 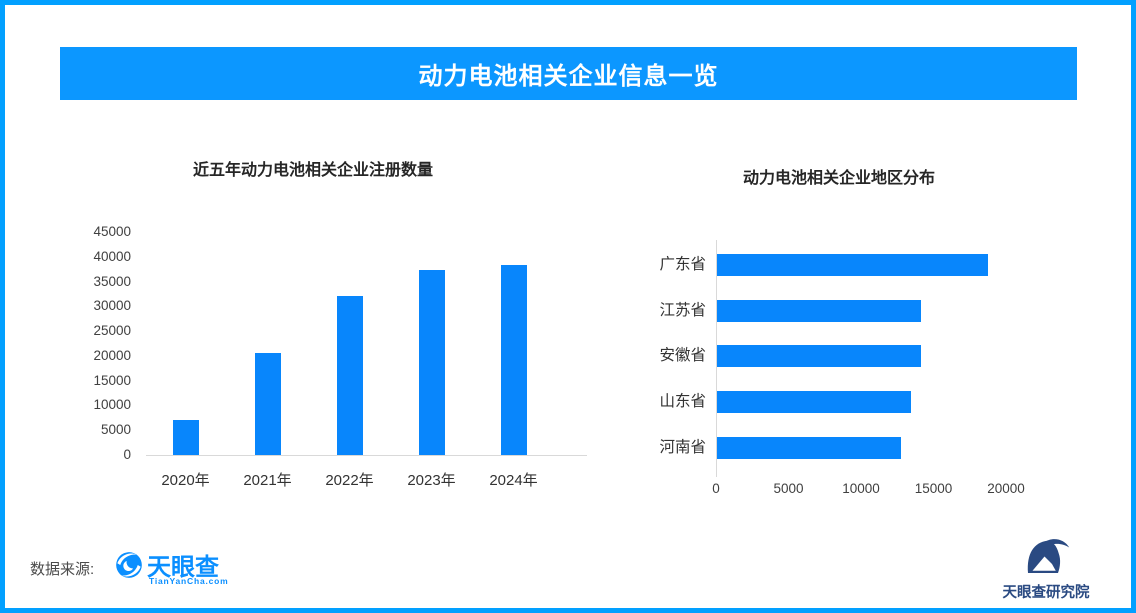 I want to click on x-tick-label: 0, so click(x=716, y=488).